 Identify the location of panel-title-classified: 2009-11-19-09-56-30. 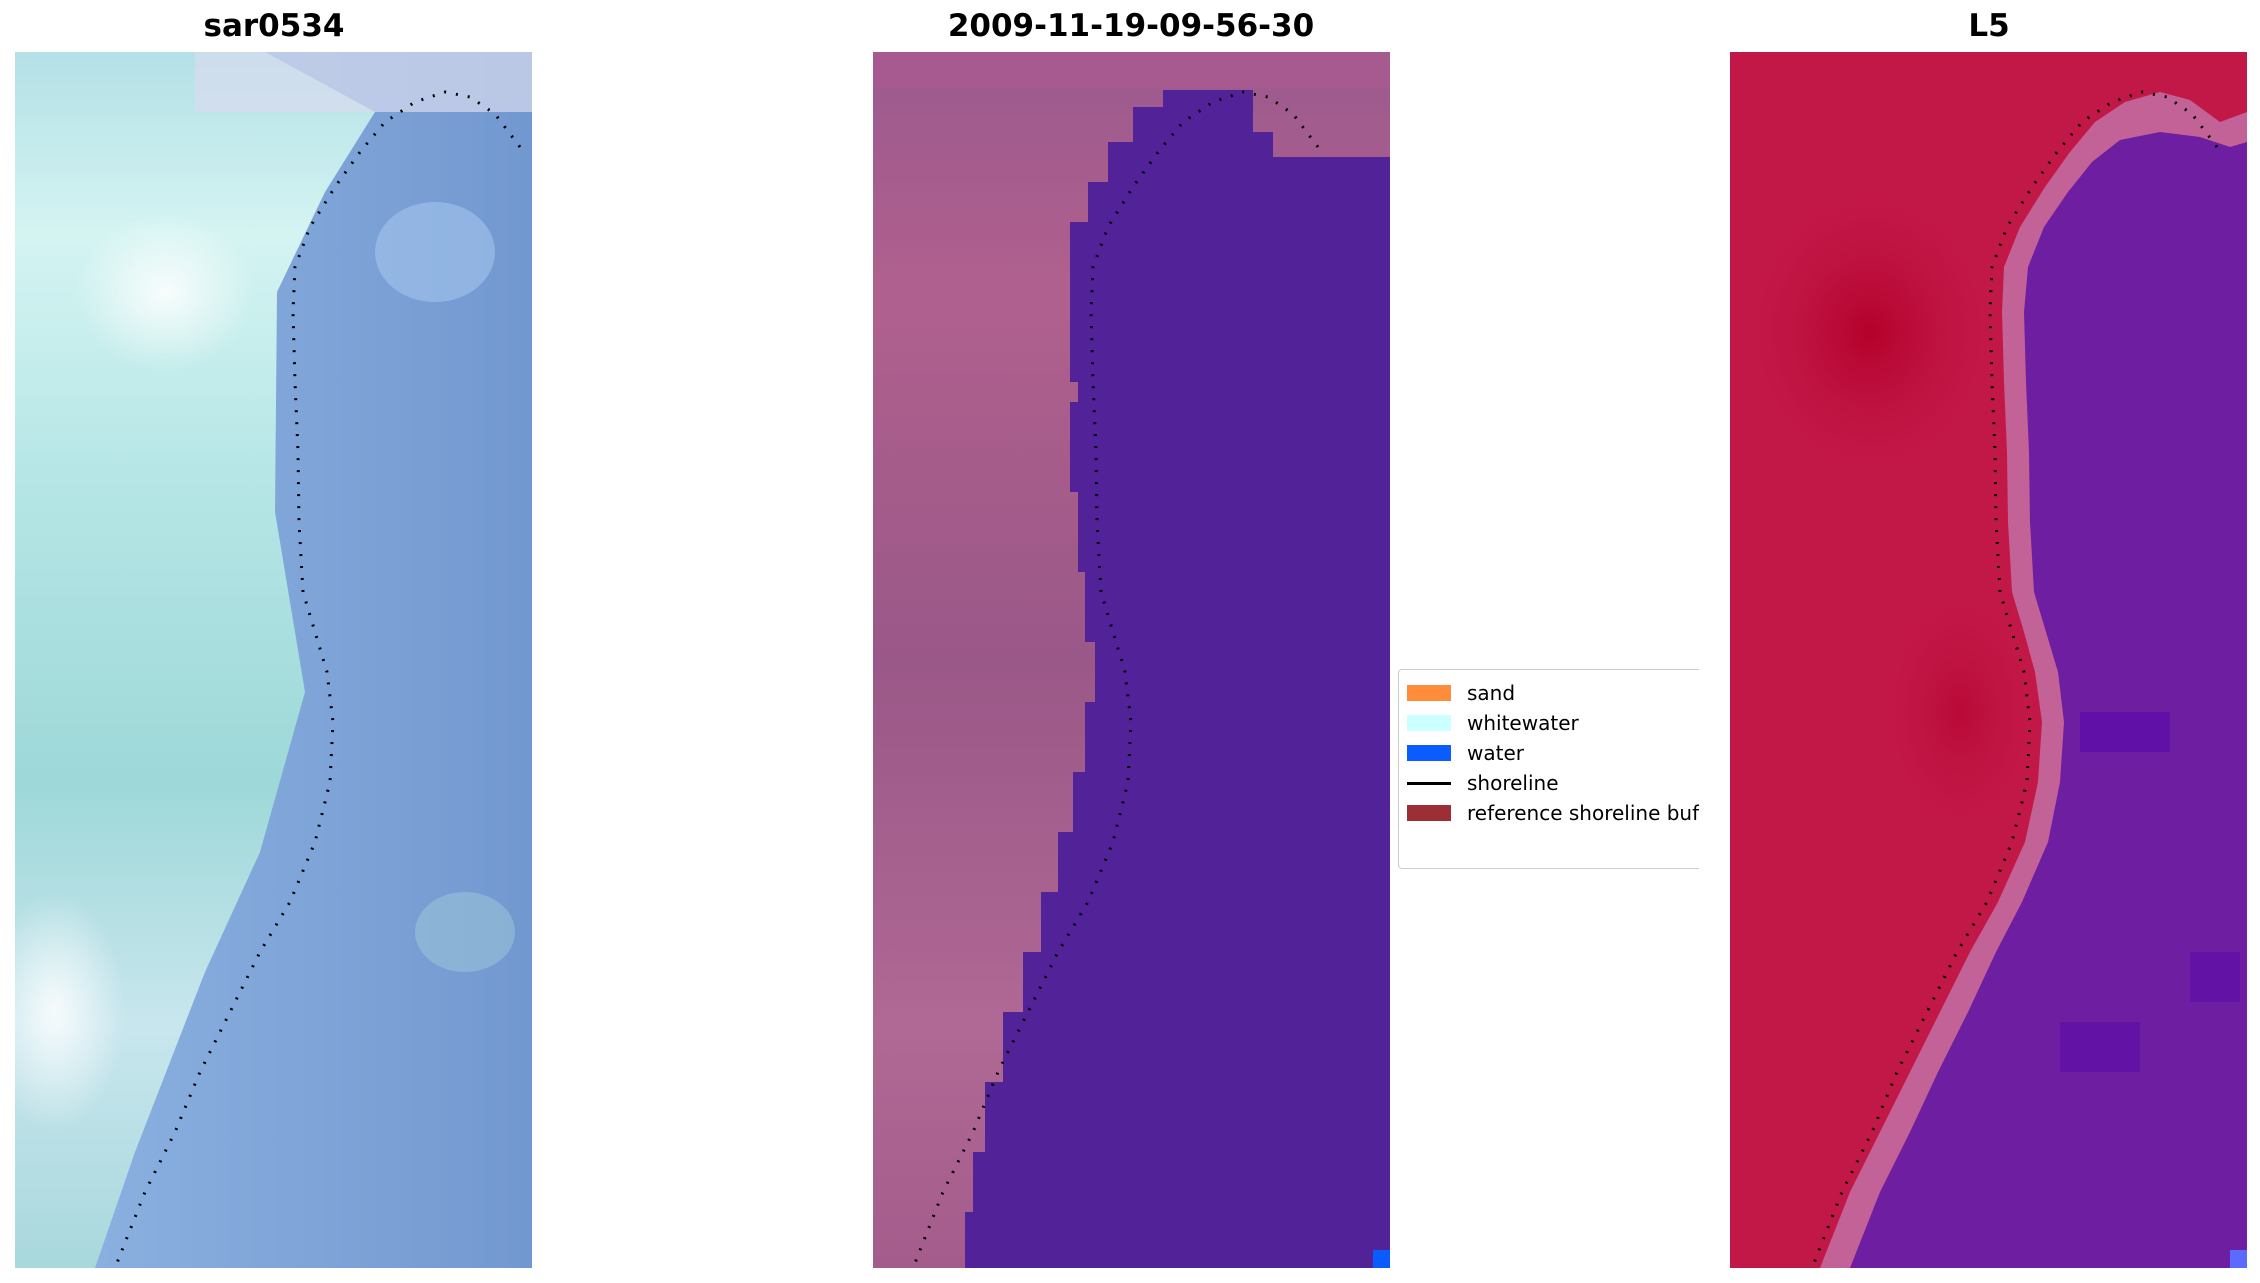
(1131, 26).